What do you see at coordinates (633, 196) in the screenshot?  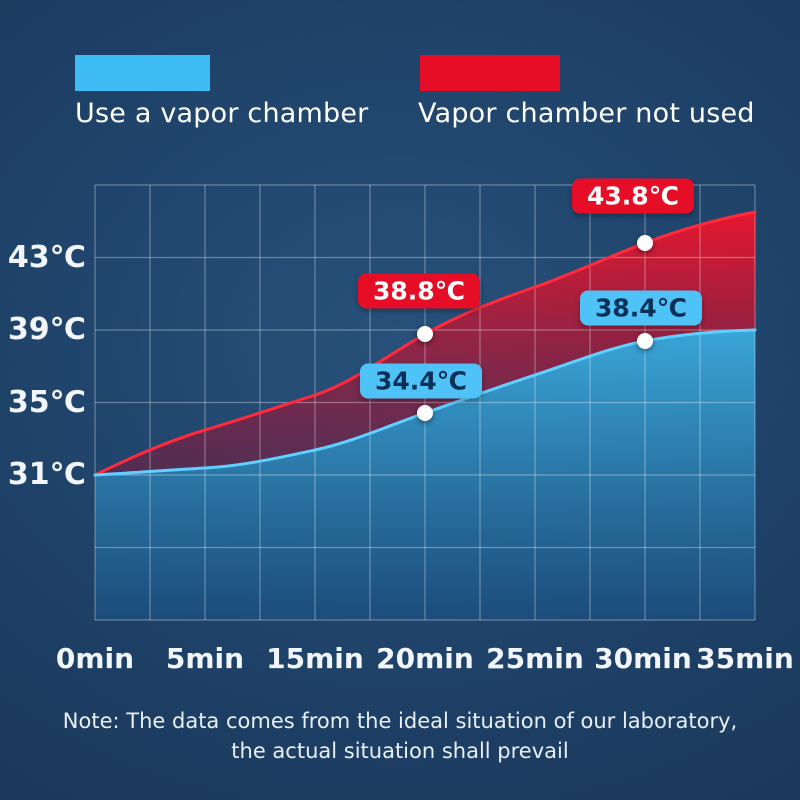 I see `value-badge-red-30min: 43.8℃` at bounding box center [633, 196].